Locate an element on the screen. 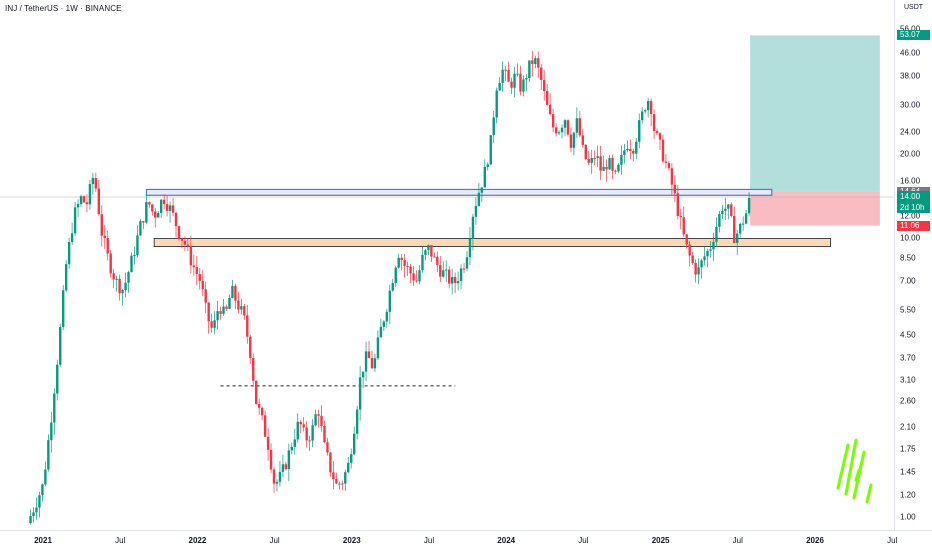 The height and width of the screenshot is (550, 932). target-zone is located at coordinates (815, 113).